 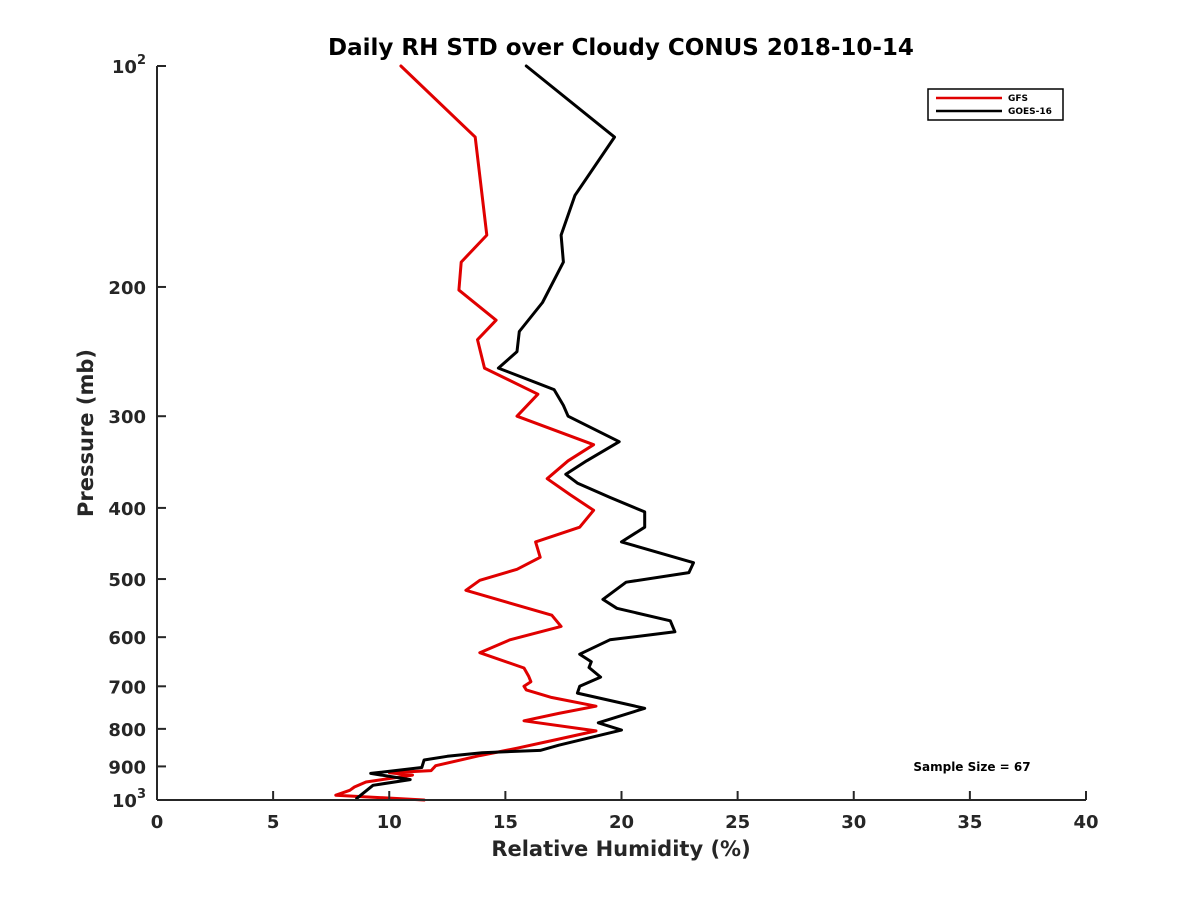 I want to click on sample-size-annotation: Sample Size = 67, so click(x=971, y=767).